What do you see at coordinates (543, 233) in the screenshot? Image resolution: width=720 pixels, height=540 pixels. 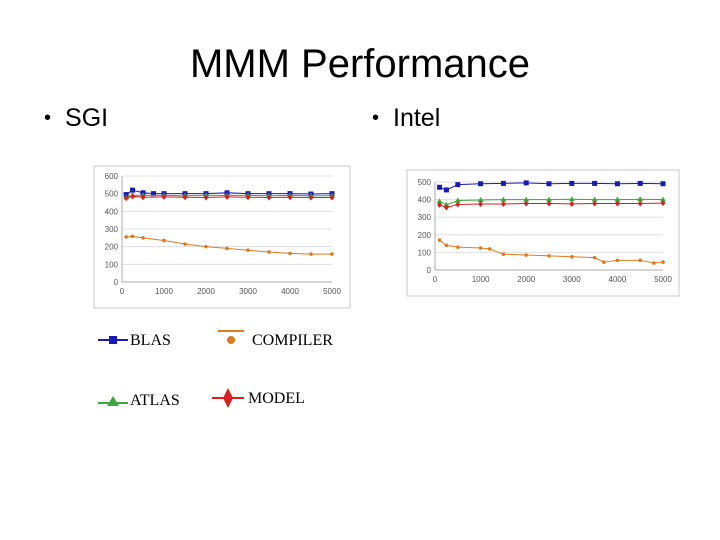 I see `chart-frame` at bounding box center [543, 233].